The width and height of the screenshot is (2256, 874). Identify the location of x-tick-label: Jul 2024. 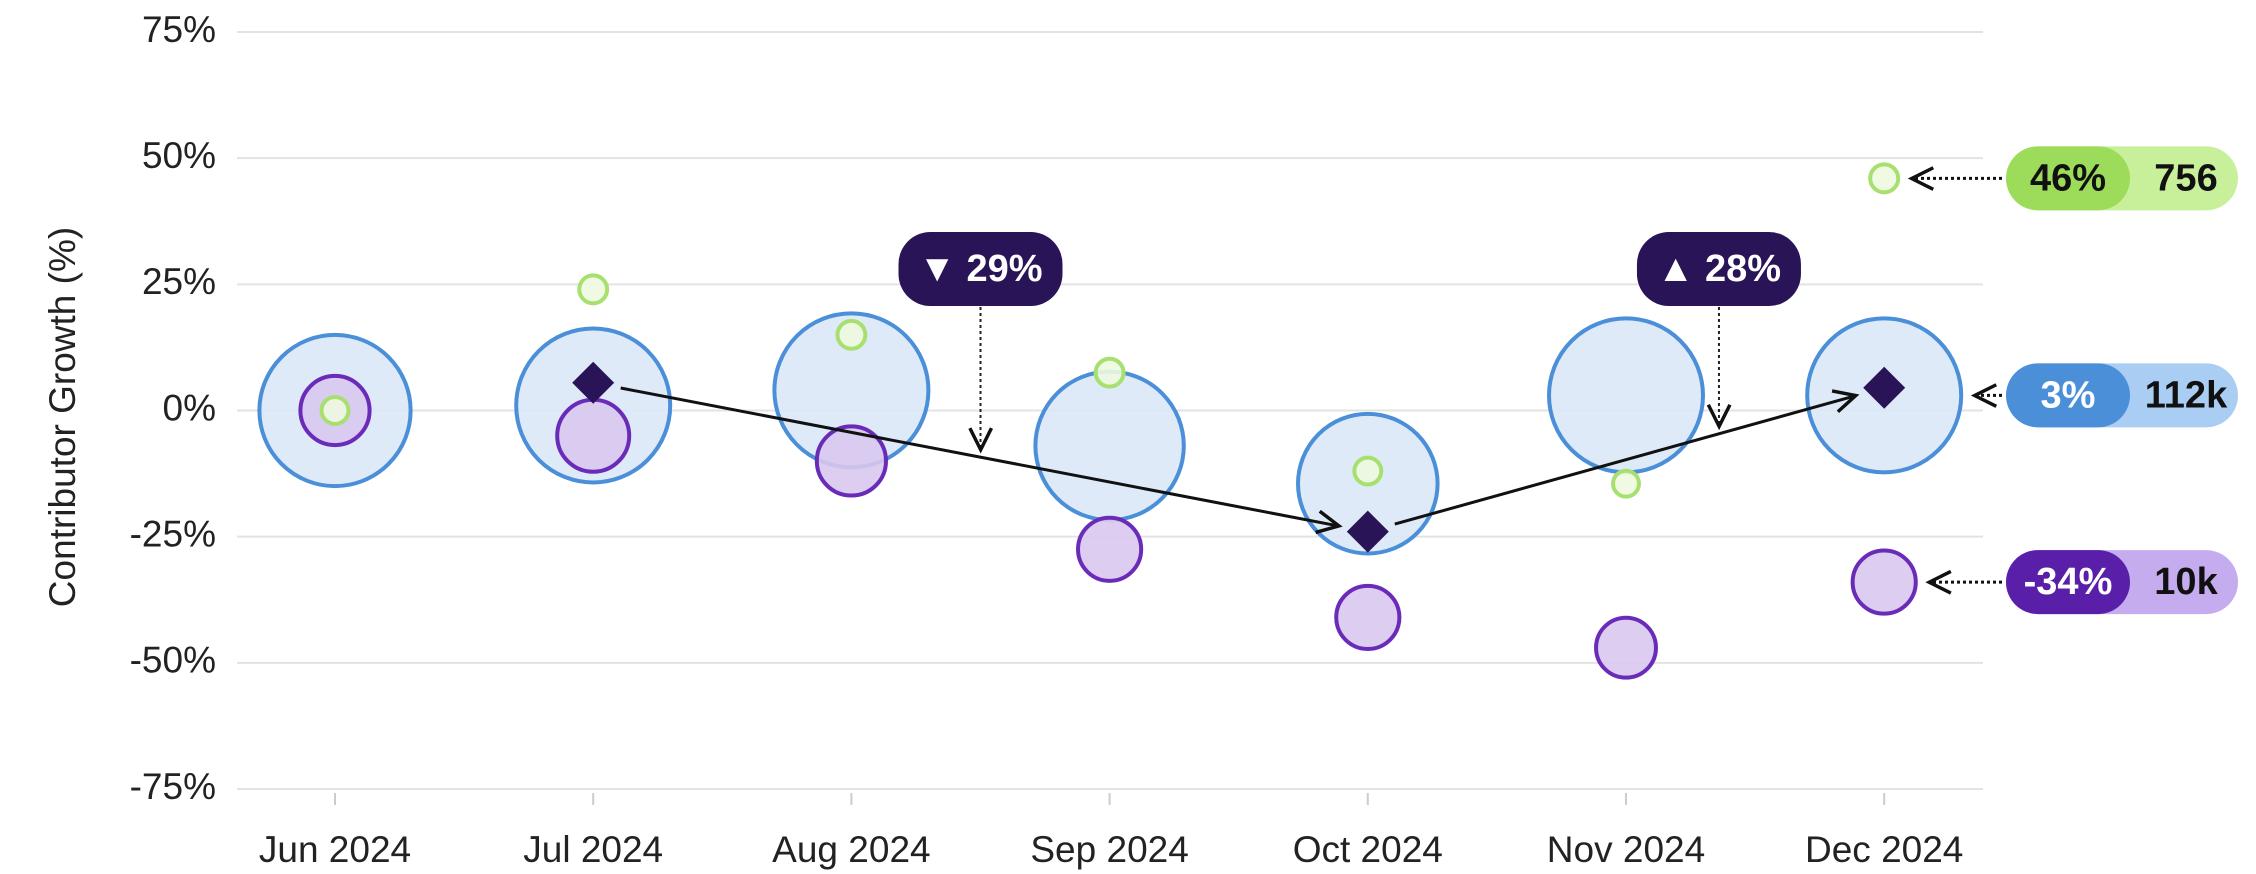
(593, 849).